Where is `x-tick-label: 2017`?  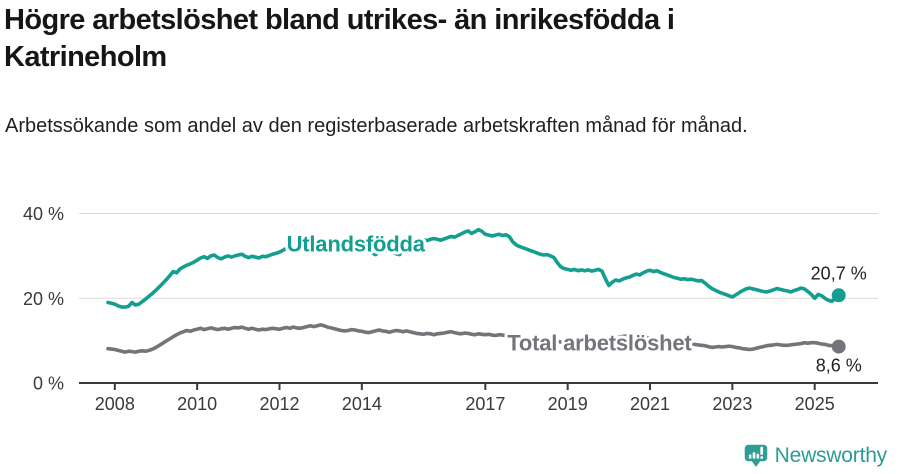
x-tick-label: 2017 is located at coordinates (485, 404).